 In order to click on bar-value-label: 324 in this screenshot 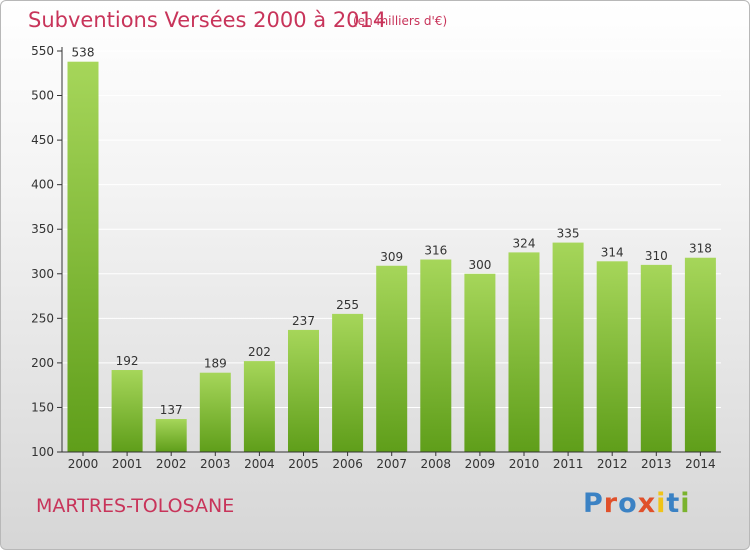, I will do `click(524, 243)`.